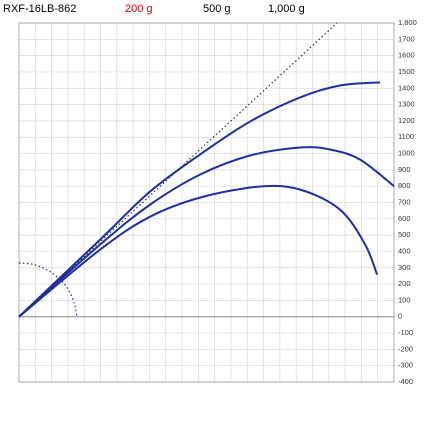 Image resolution: width=444 pixels, height=428 pixels. I want to click on y-tick-label: 500, so click(404, 234).